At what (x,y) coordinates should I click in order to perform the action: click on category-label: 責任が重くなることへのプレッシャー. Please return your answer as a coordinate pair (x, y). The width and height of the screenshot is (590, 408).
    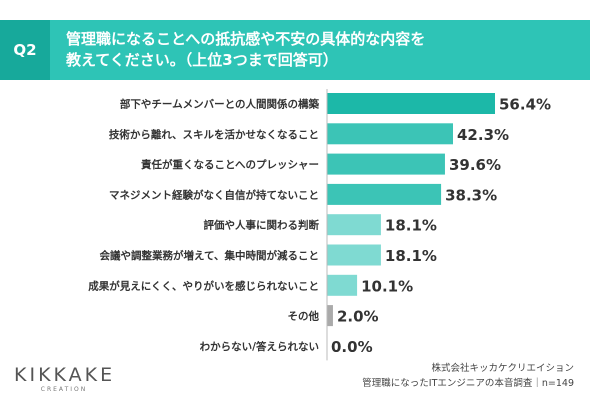
    Looking at the image, I should click on (230, 164).